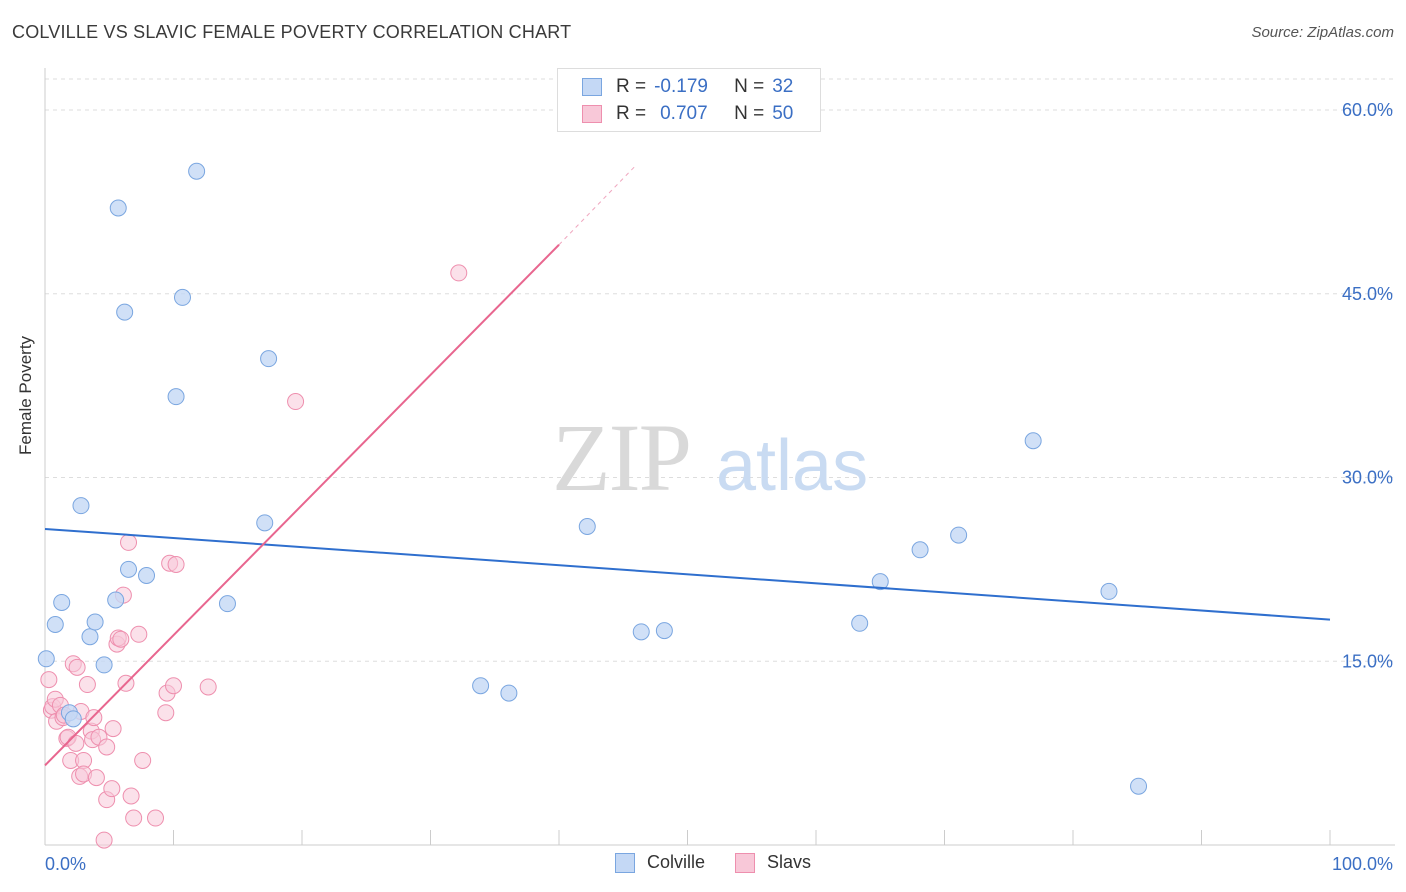  I want to click on x-tick-label: 0.0%, so click(65, 864).